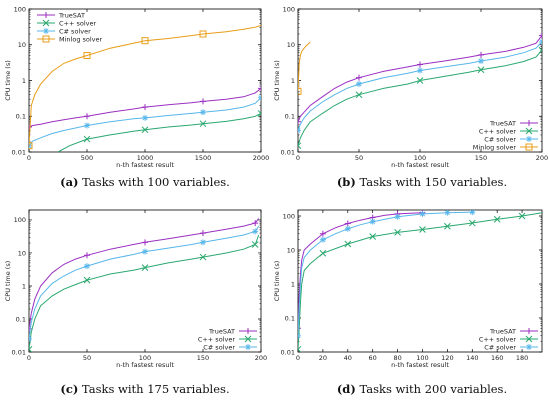  What do you see at coordinates (145, 85) in the screenshot?
I see `series-line-minlog` at bounding box center [145, 85].